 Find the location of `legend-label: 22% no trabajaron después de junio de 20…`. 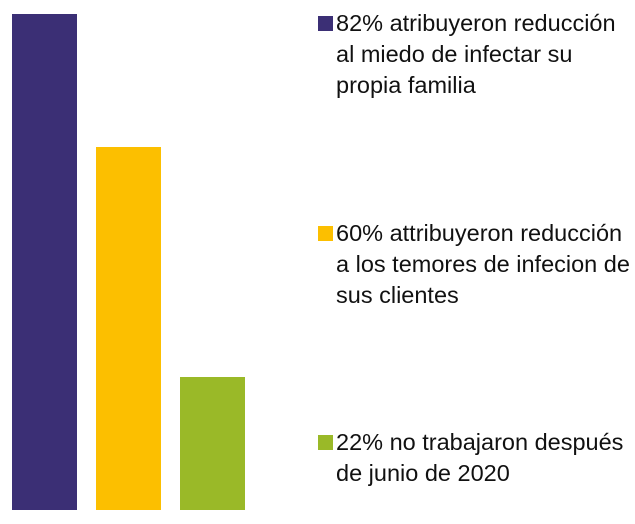

legend-label: 22% no trabajaron después de junio de 20… is located at coordinates (480, 457).